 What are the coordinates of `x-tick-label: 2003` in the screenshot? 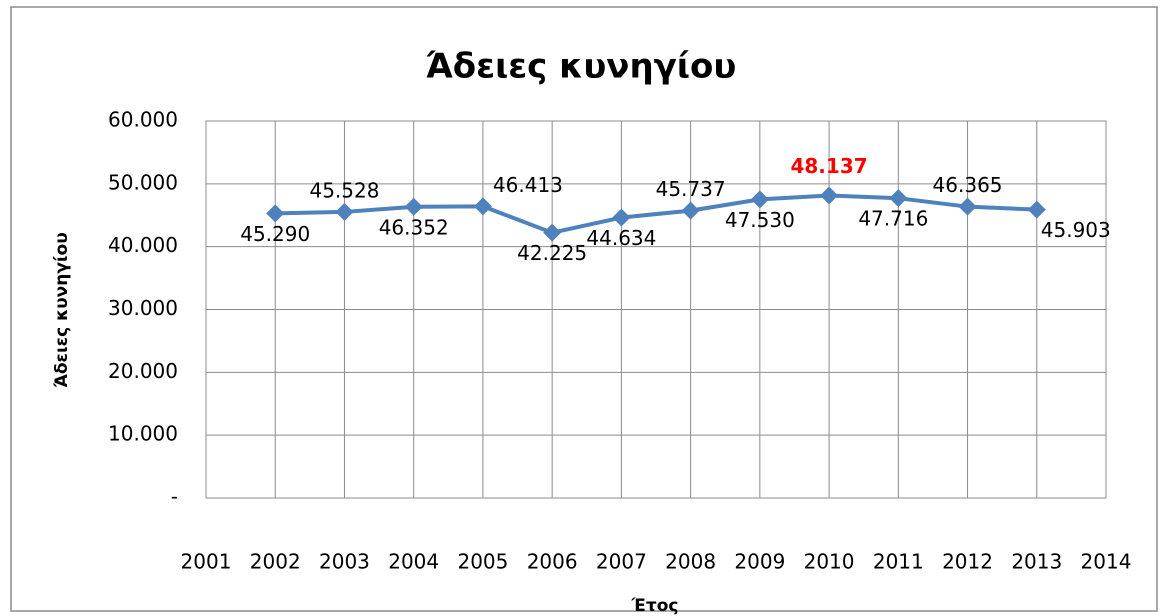 It's located at (344, 562).